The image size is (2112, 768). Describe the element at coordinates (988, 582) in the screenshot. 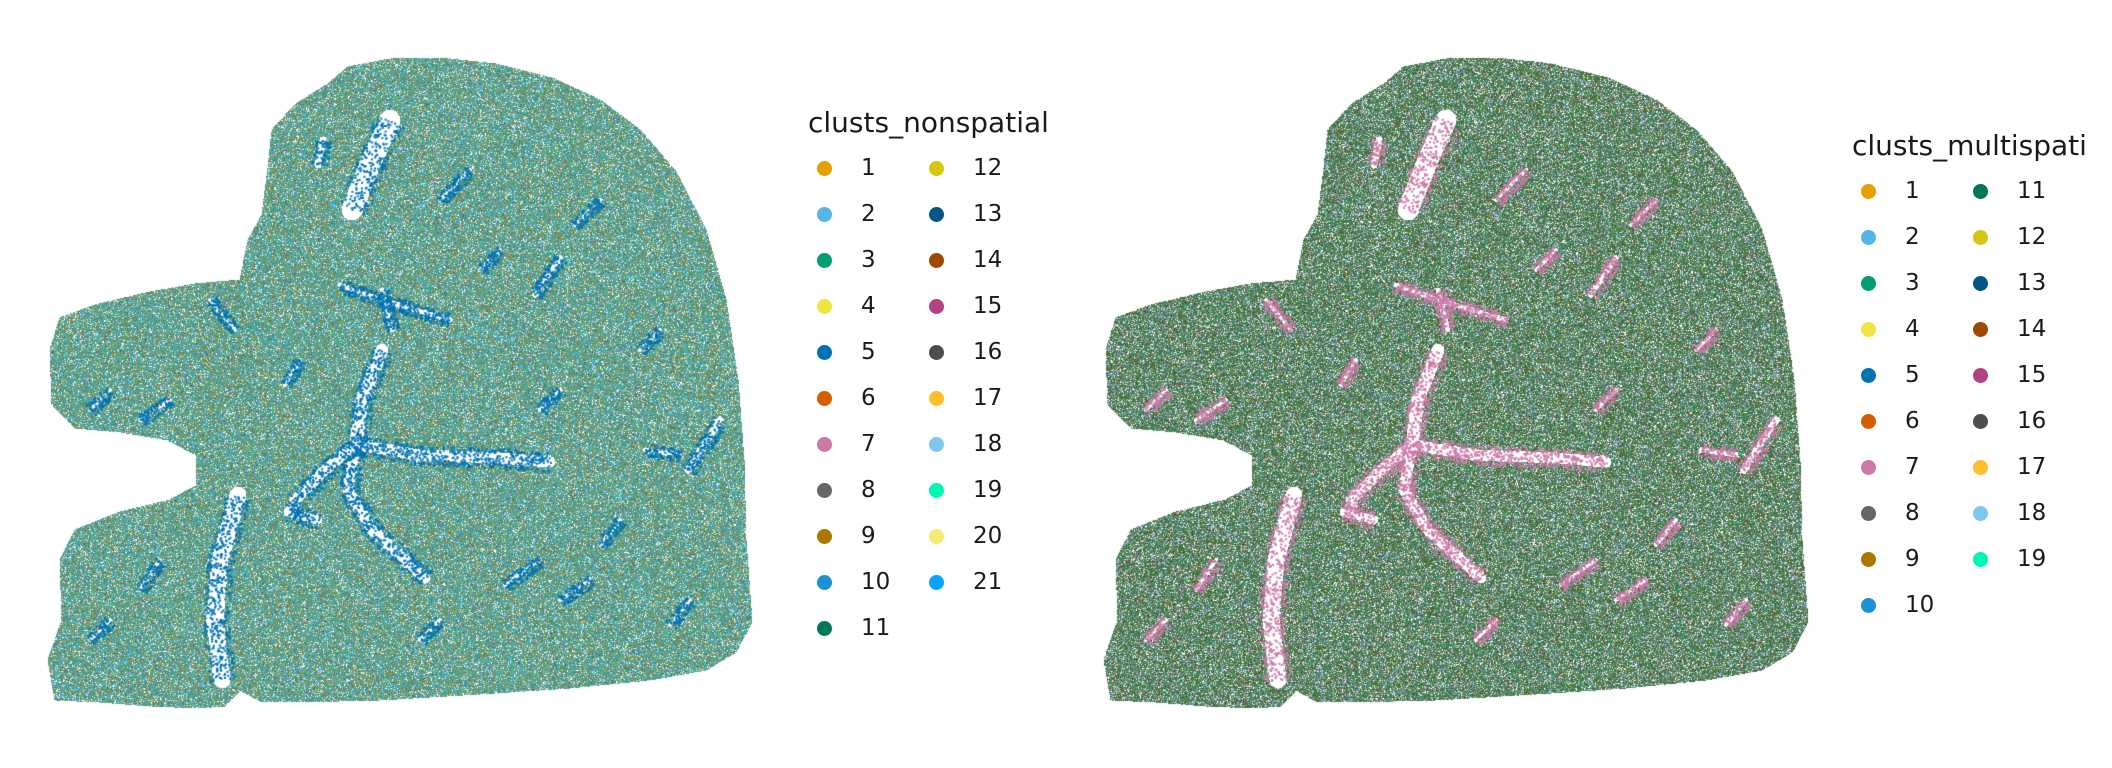

I see `legend-label: 21` at that location.